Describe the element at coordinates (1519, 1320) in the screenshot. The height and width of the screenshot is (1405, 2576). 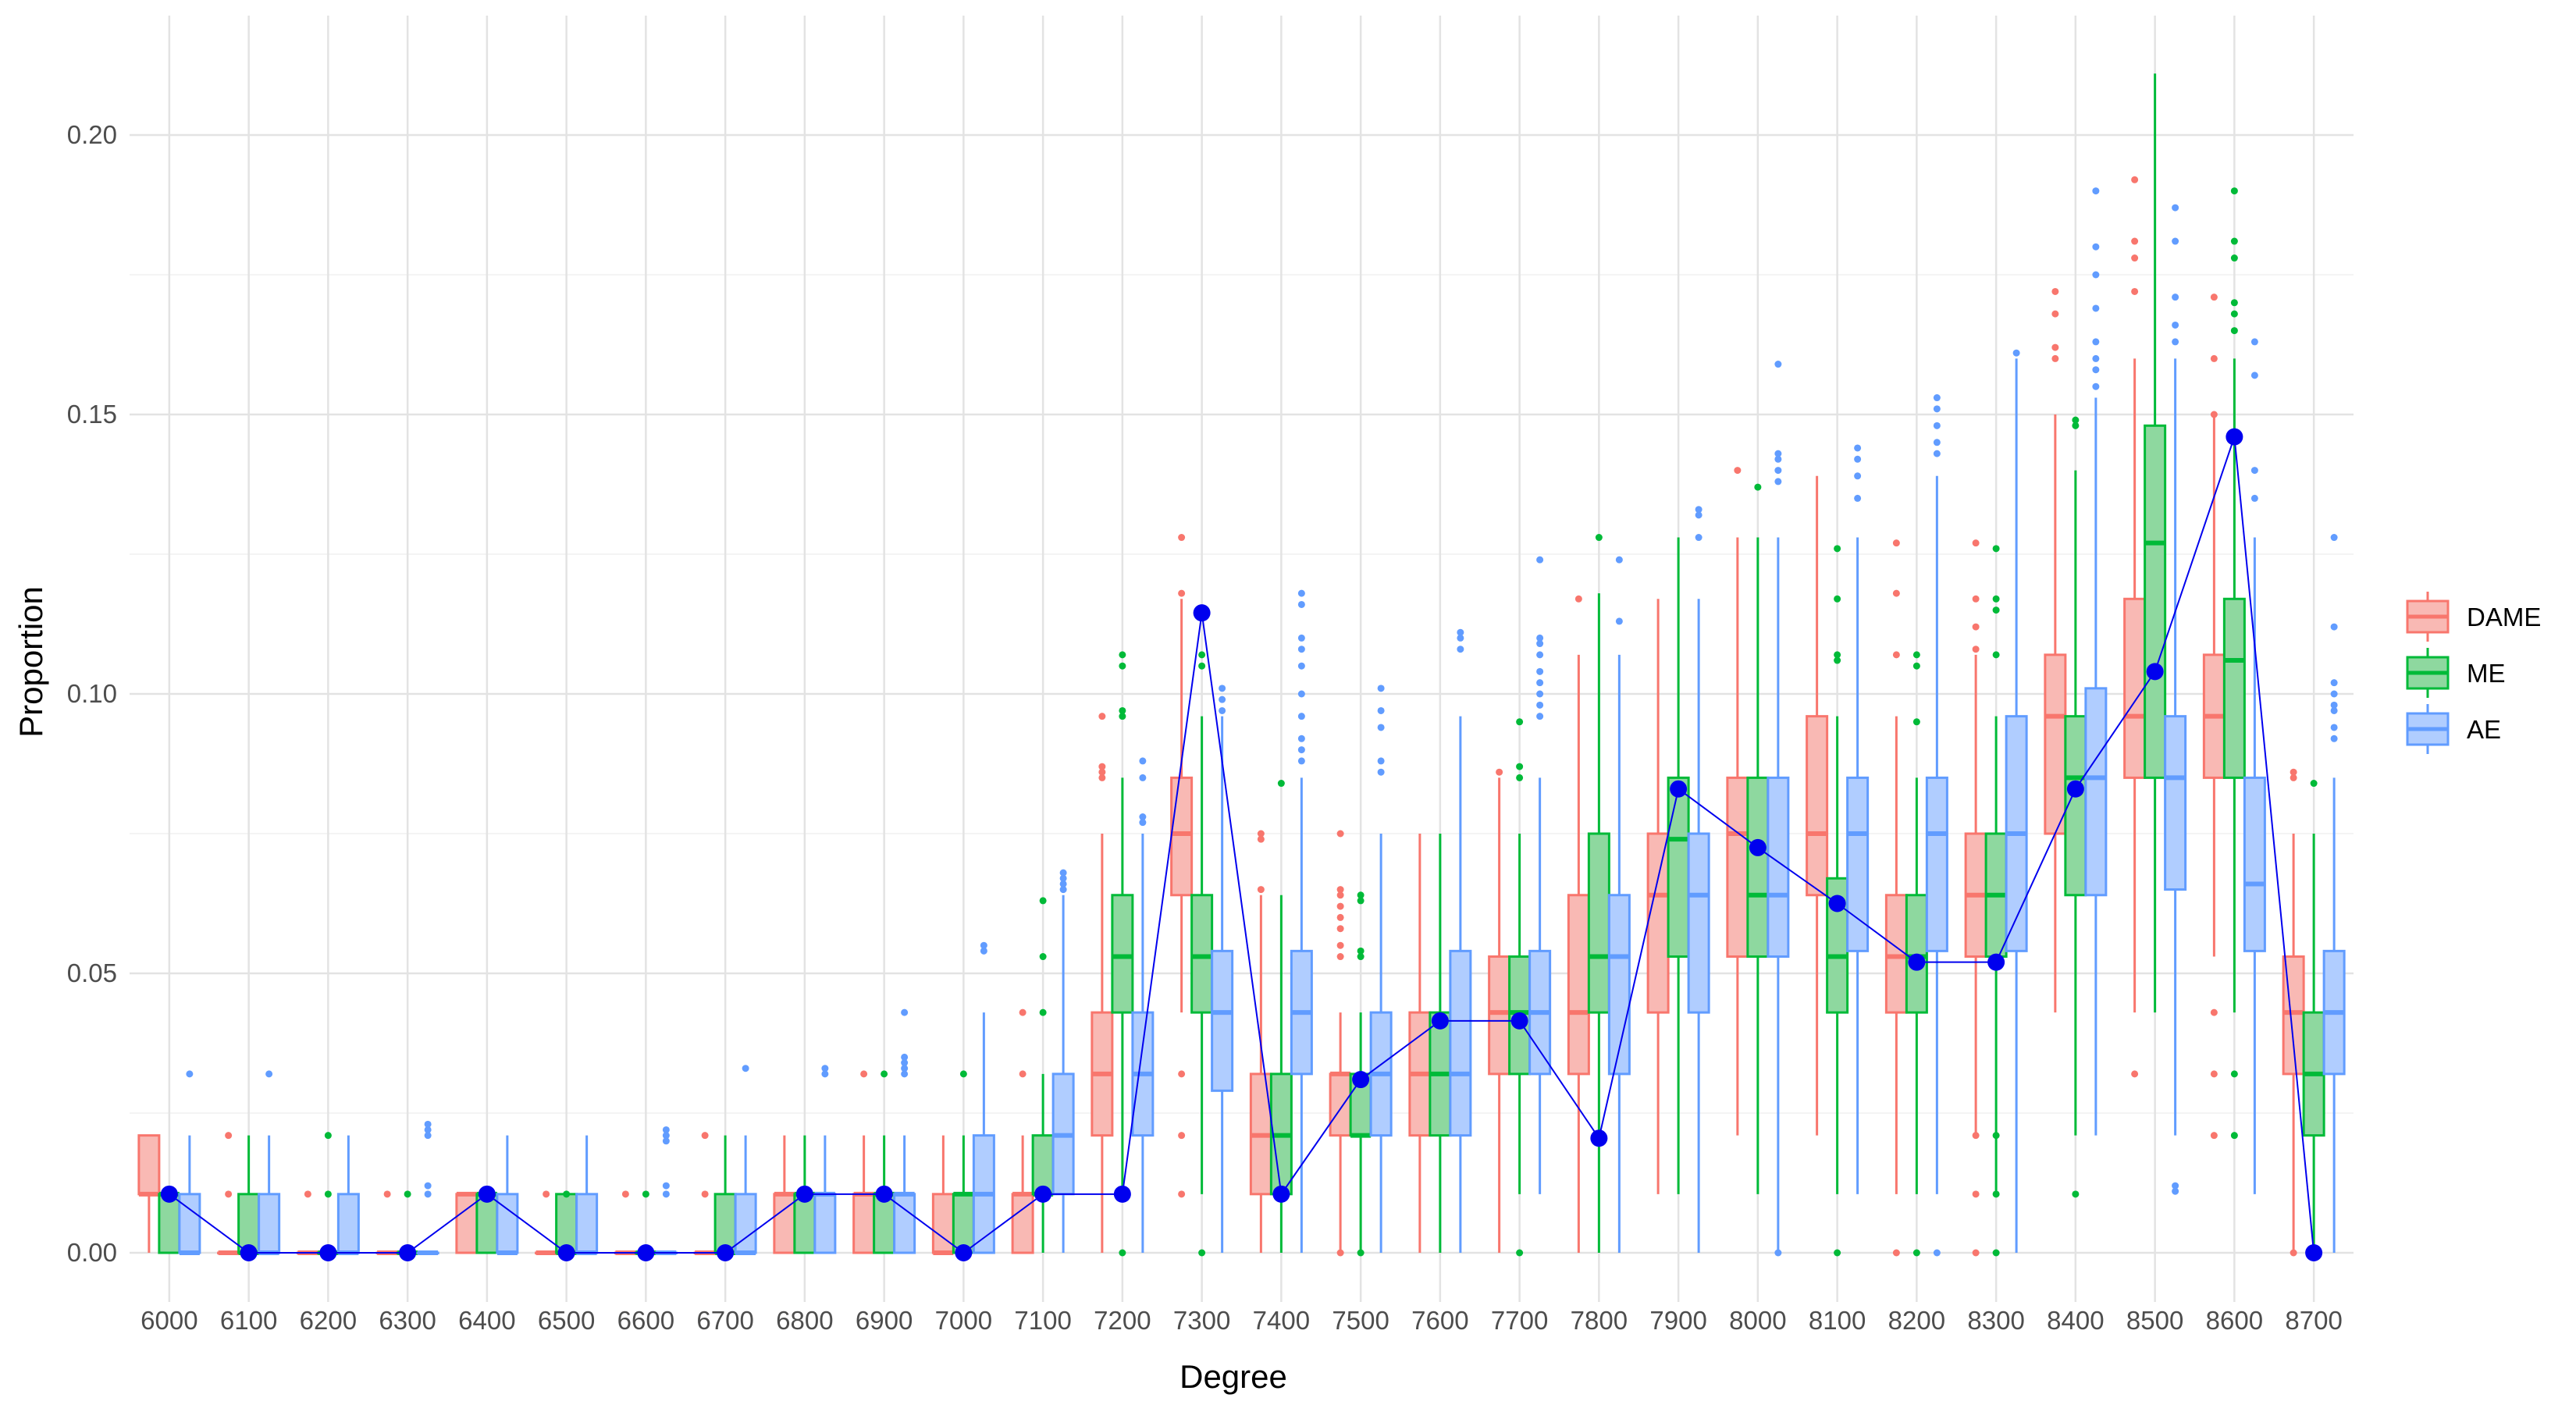
I see `x-tick-label: 7700` at that location.